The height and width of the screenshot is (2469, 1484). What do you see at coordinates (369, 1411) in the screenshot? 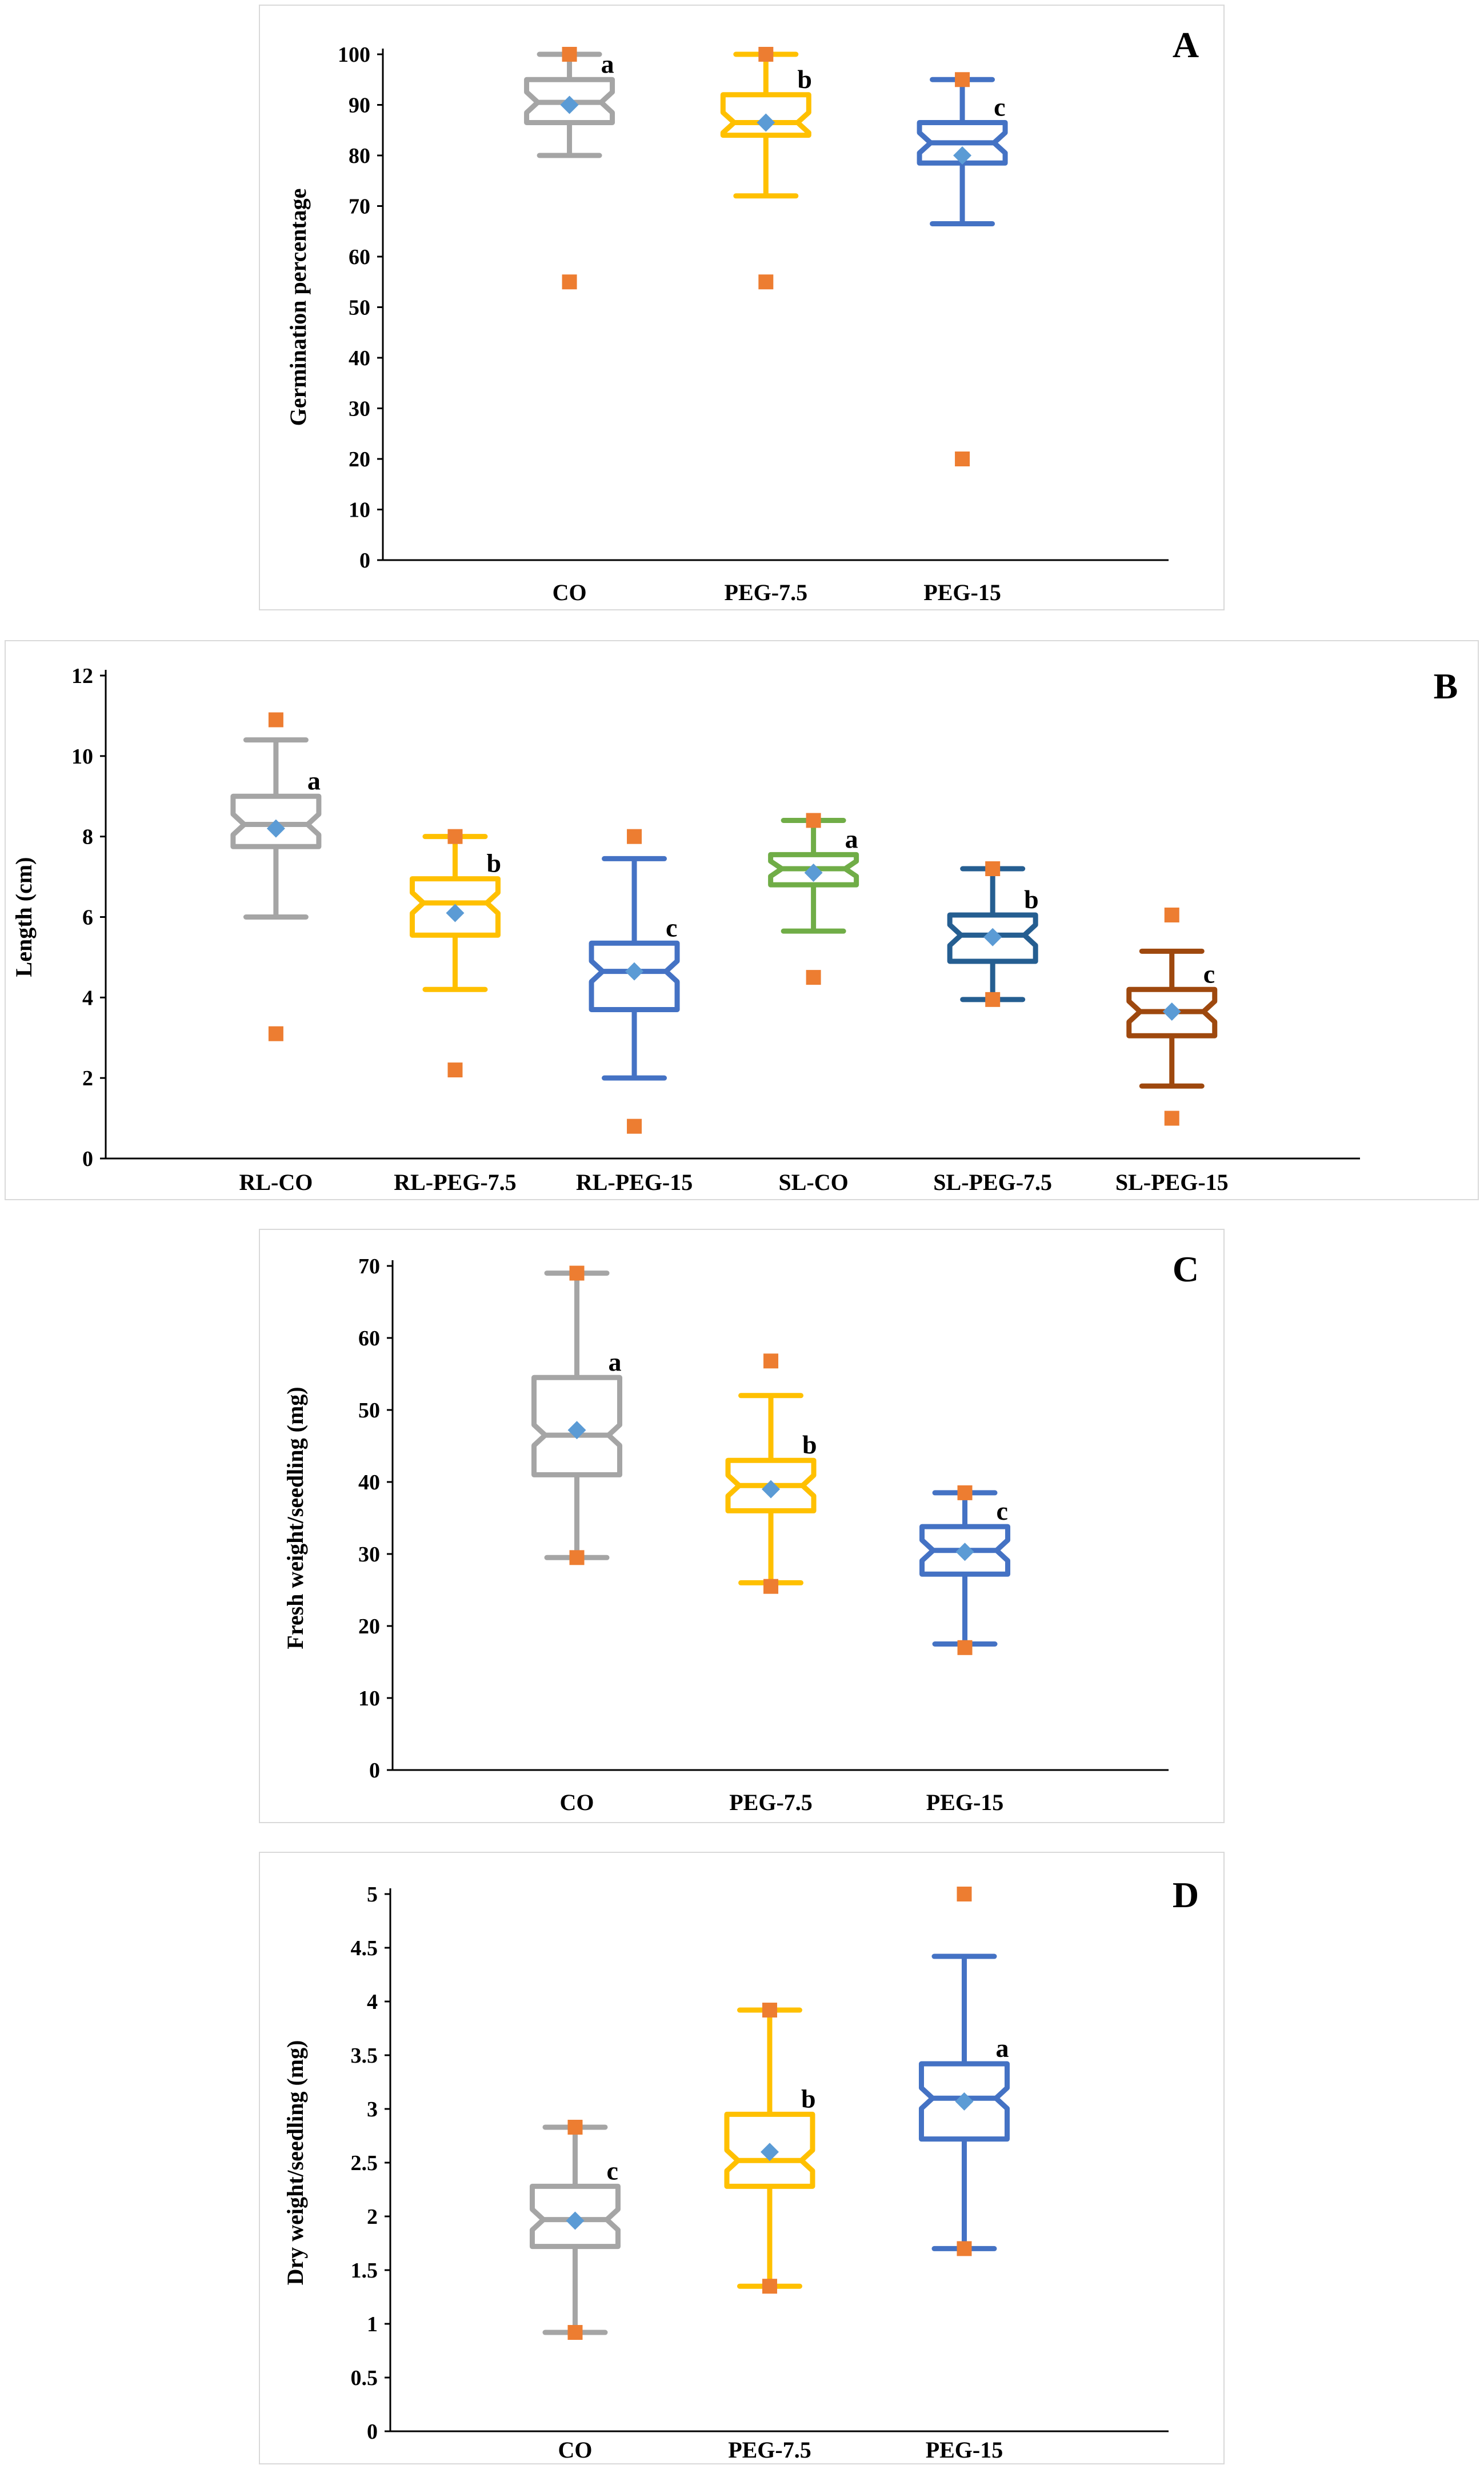
I see `chart-c-ytick-label: 50` at bounding box center [369, 1411].